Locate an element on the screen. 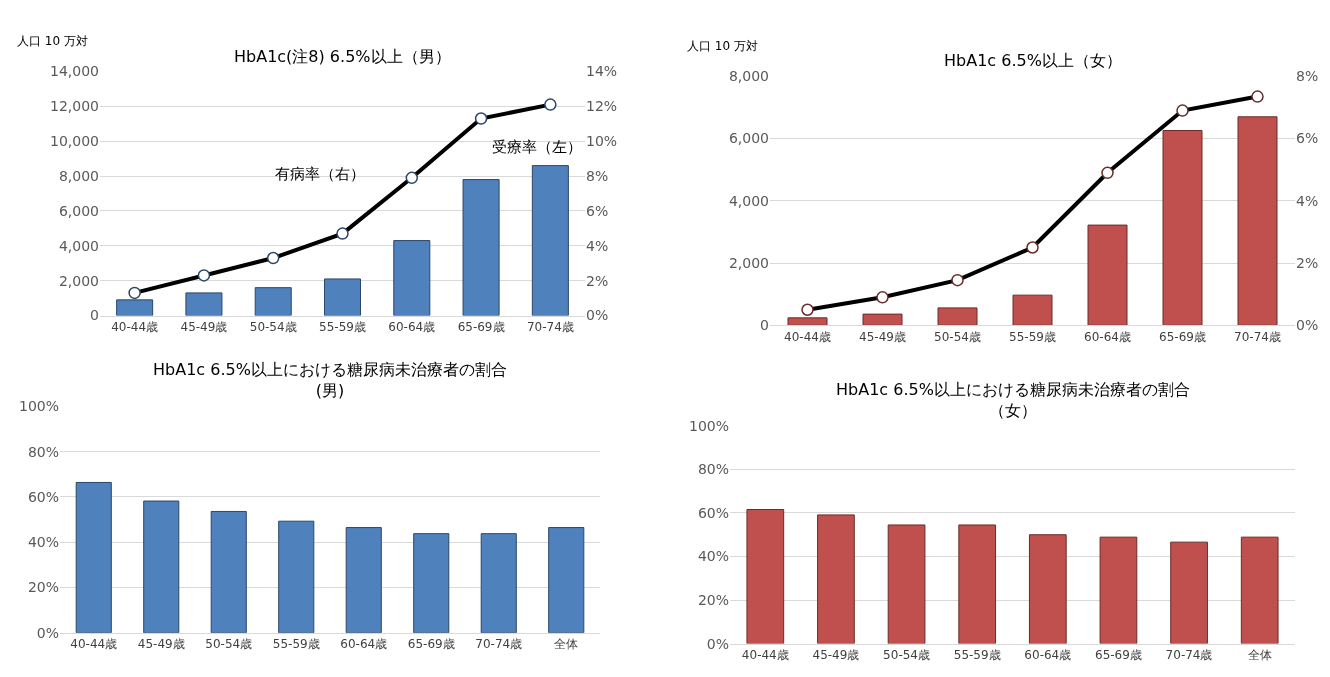 The image size is (1330, 677). y2-tick-label: 10% is located at coordinates (602, 141).